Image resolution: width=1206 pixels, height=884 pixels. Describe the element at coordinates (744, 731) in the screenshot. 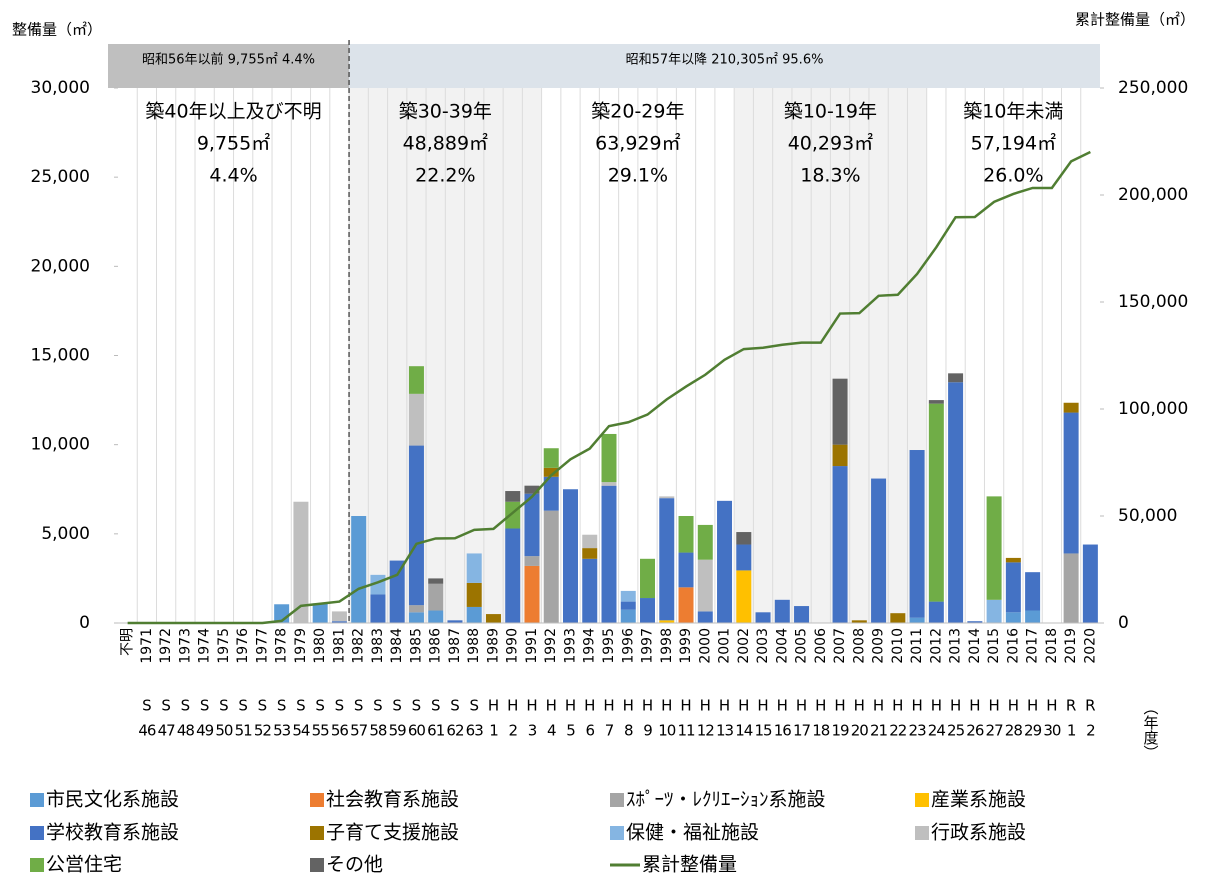

I see `era-number: 14` at that location.